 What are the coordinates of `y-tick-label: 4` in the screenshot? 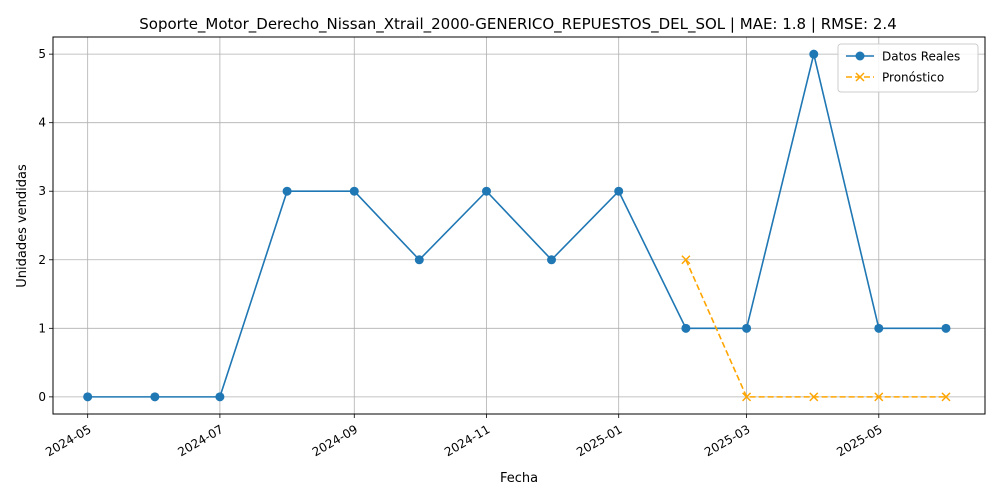 It's located at (42, 123).